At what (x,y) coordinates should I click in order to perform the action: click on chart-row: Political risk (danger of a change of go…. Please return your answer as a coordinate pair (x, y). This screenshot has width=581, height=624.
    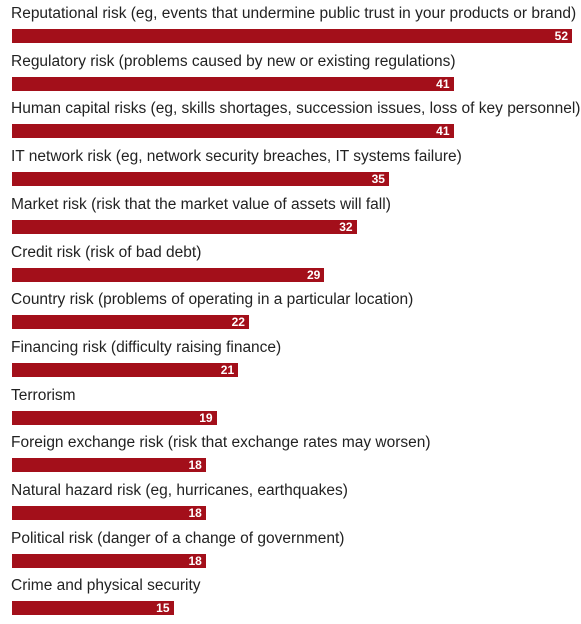
    Looking at the image, I should click on (290, 553).